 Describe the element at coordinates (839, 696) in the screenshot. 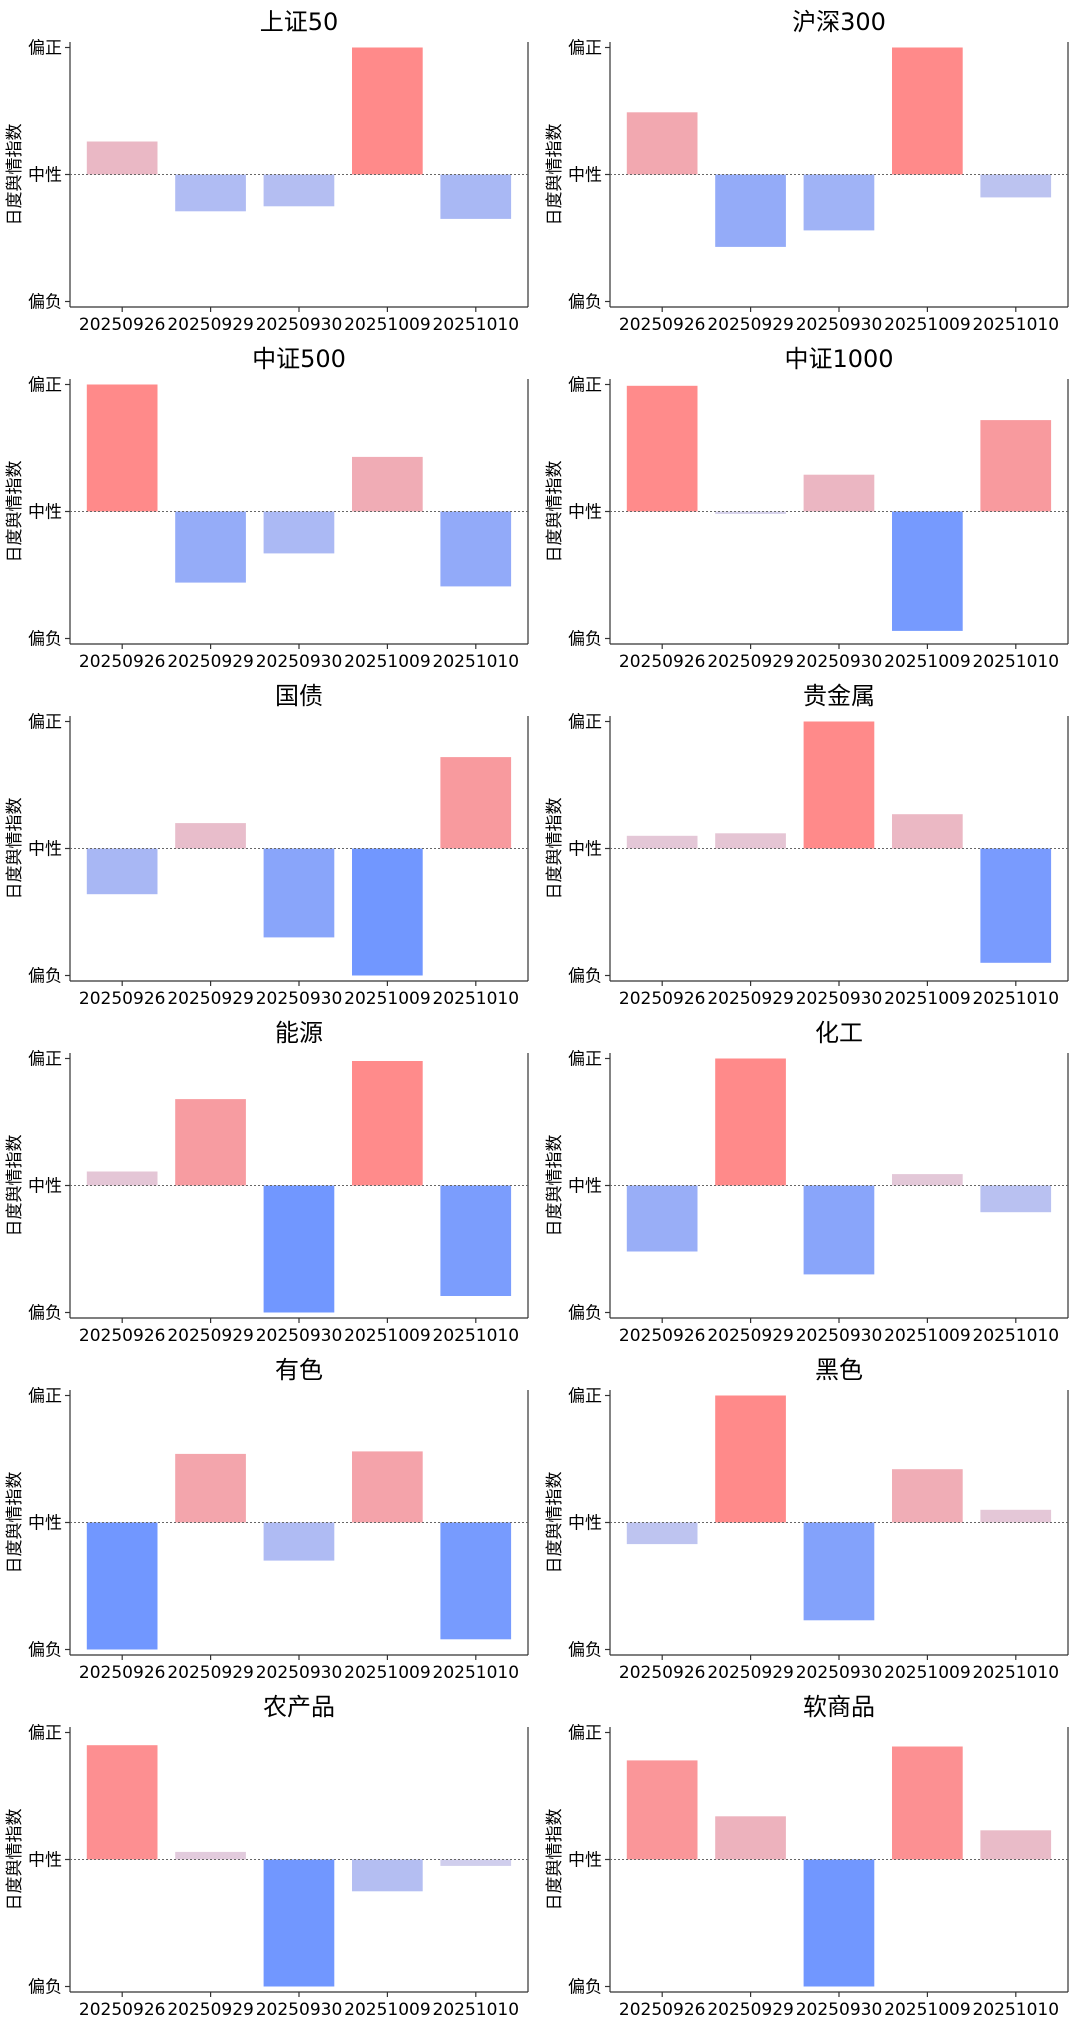

I see `chart-title: 贵金属` at that location.